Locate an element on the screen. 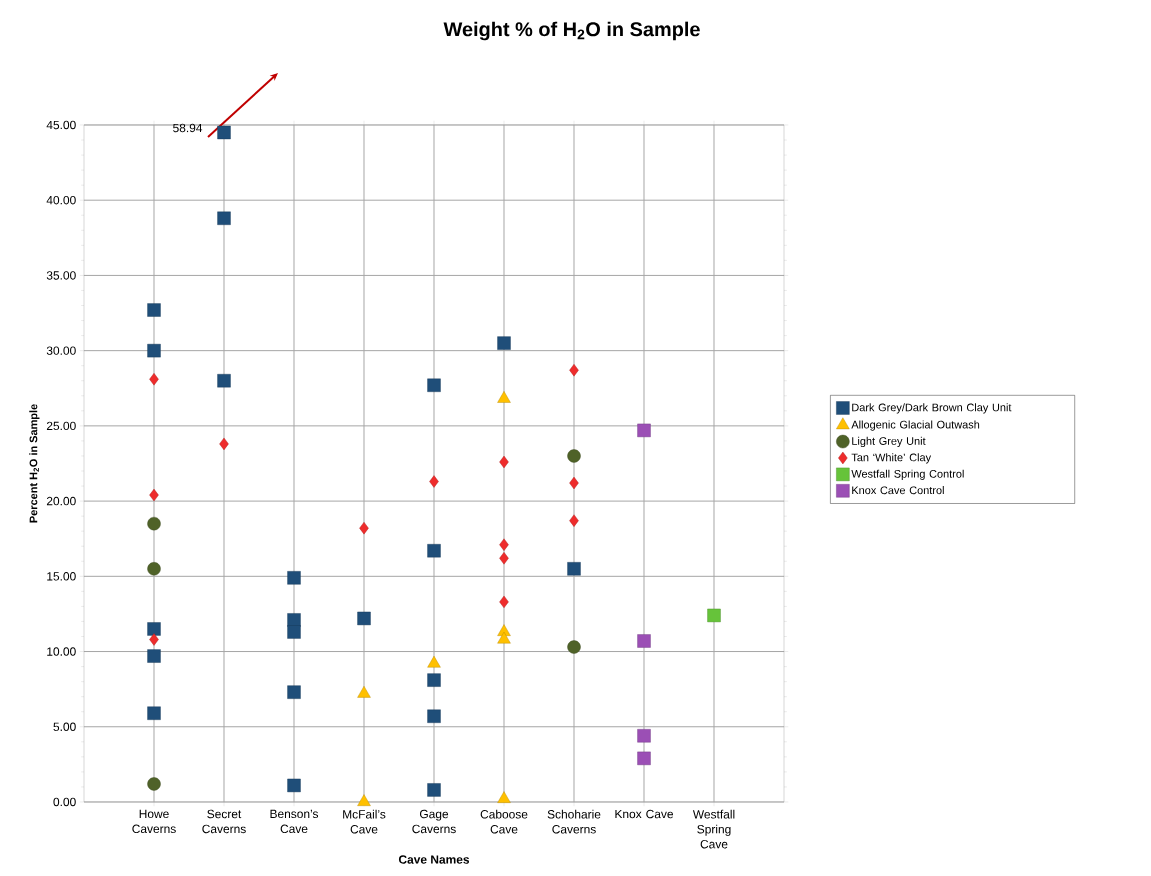 This screenshot has height=876, width=1151. x-tick-label: Secret Caverns is located at coordinates (224, 821).